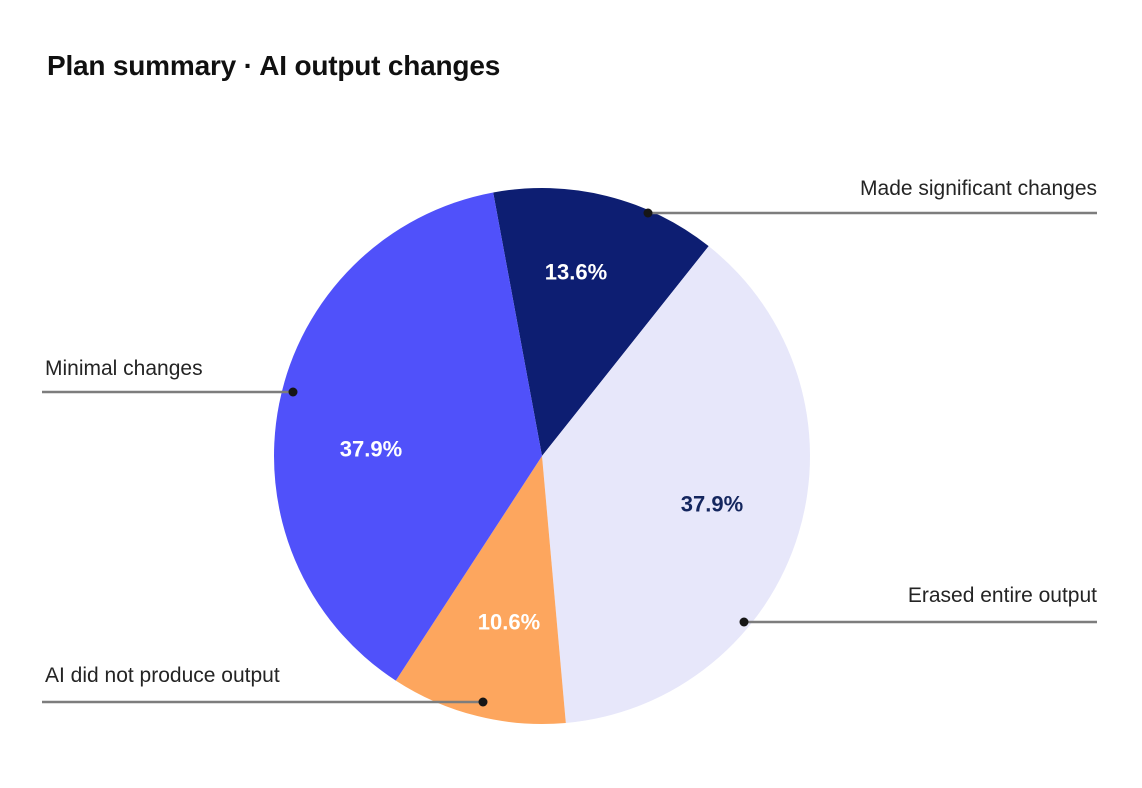 The height and width of the screenshot is (788, 1142). What do you see at coordinates (162, 675) in the screenshot?
I see `slice-callout-label-ai-did-not-produce-output: AI did not produce output` at bounding box center [162, 675].